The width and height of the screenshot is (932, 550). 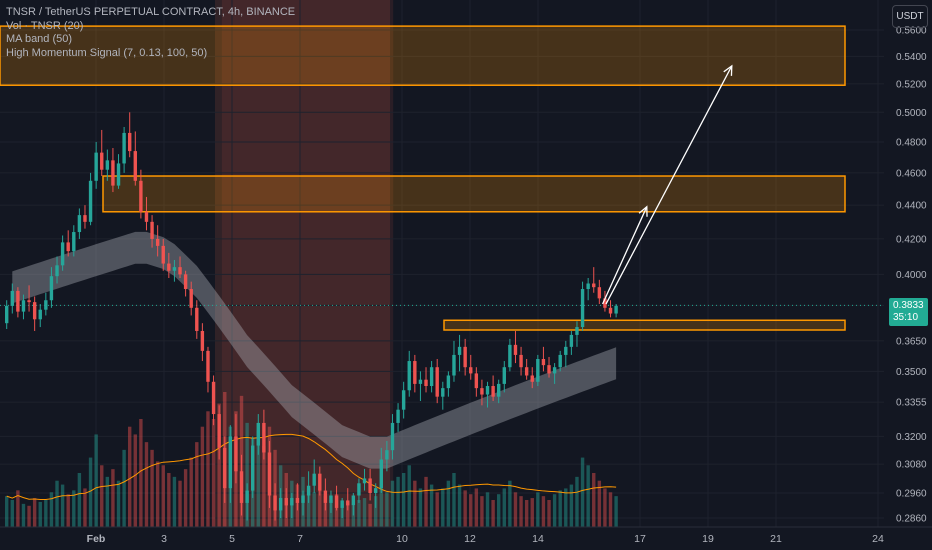 What do you see at coordinates (911, 519) in the screenshot?
I see `price-tick-label: 0.2860` at bounding box center [911, 519].